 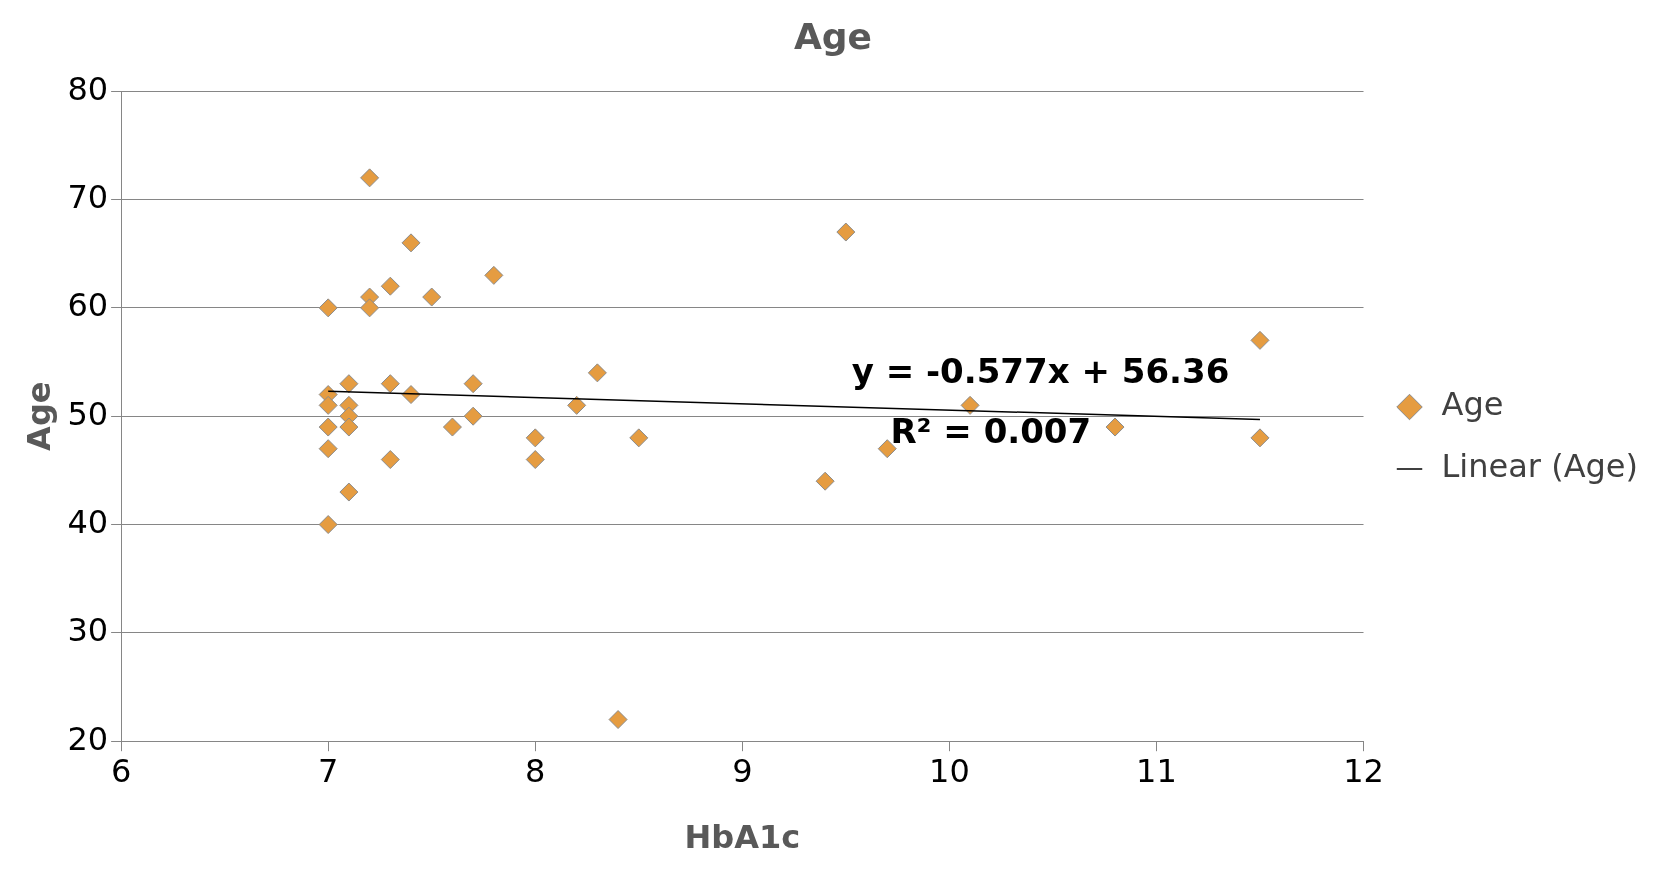 What do you see at coordinates (949, 770) in the screenshot?
I see `x-tick-label: 10` at bounding box center [949, 770].